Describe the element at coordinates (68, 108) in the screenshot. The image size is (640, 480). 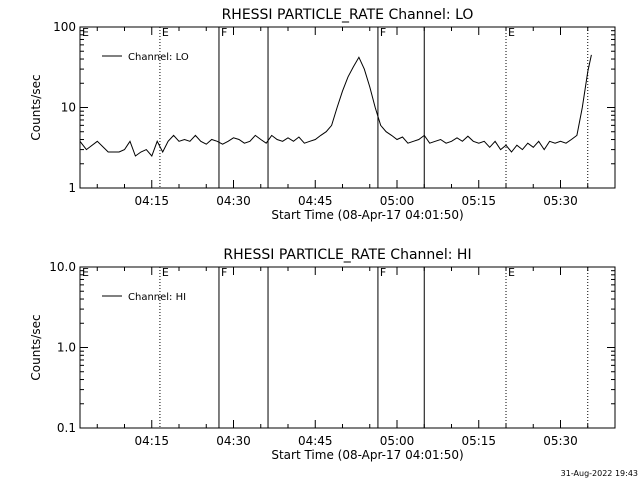
I see `y-tick-label: 10` at that location.